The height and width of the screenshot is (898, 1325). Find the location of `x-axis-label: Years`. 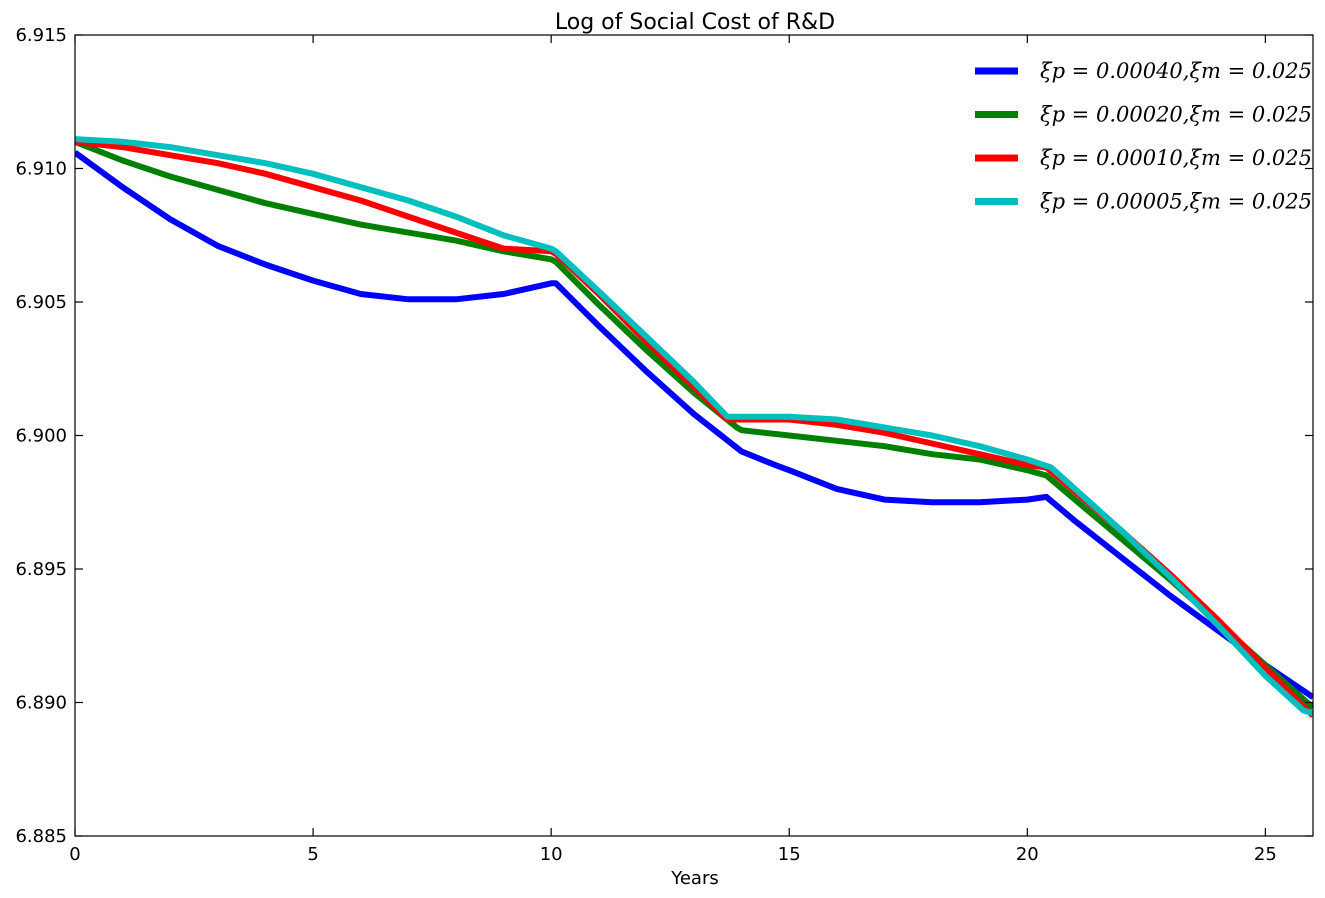

x-axis-label: Years is located at coordinates (694, 878).